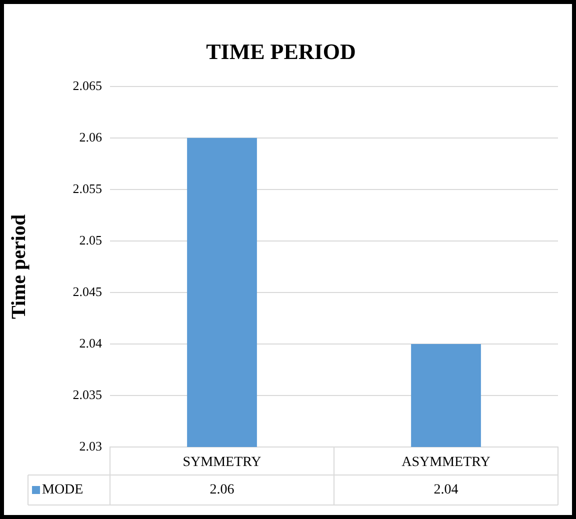  I want to click on y-tick-label: 2.03, so click(90, 446).